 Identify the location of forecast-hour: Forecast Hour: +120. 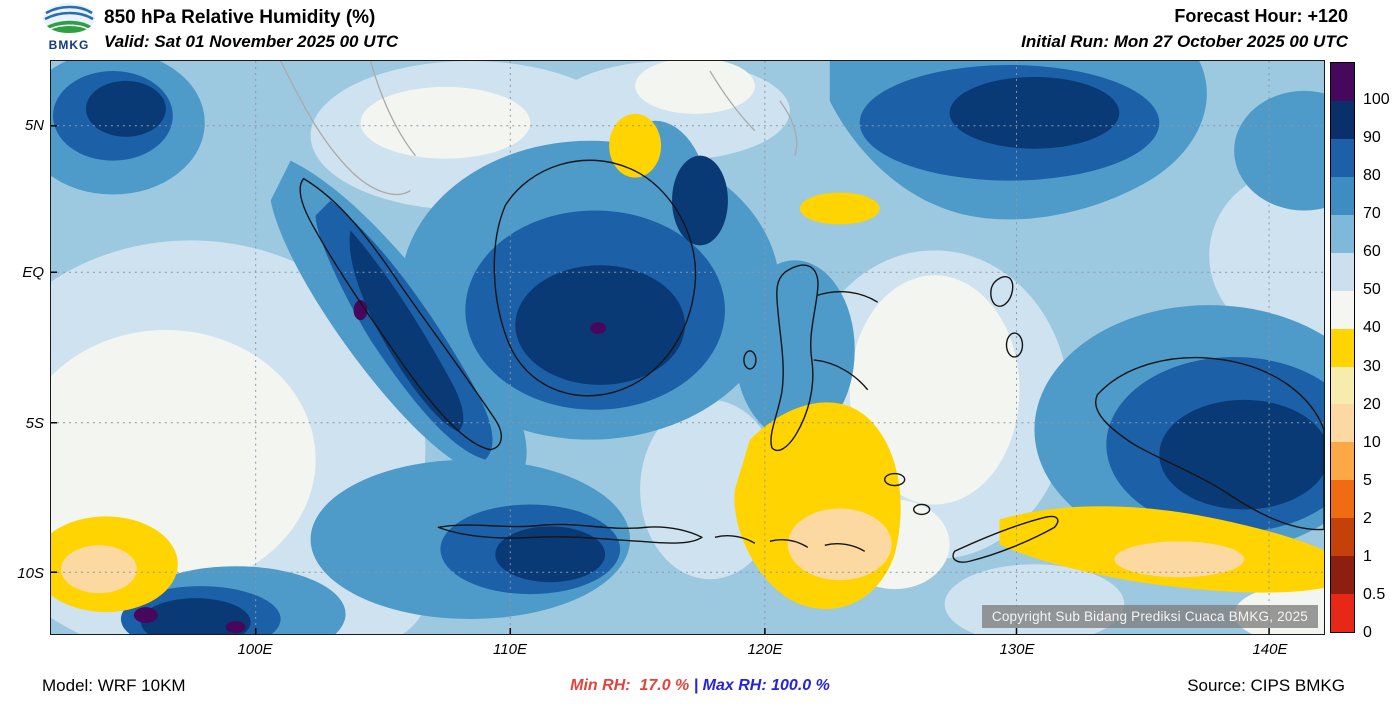
(1261, 16).